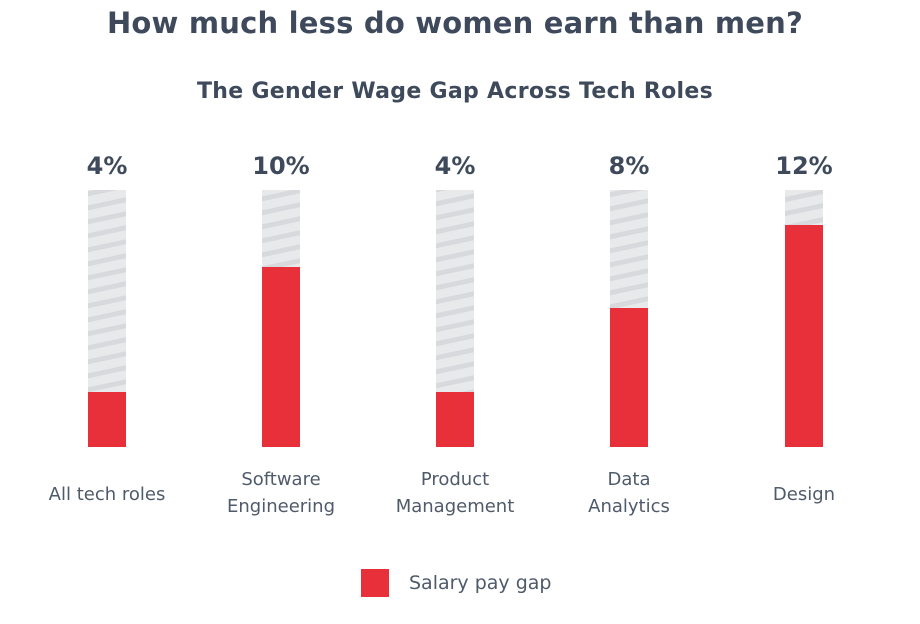 The height and width of the screenshot is (624, 920). What do you see at coordinates (629, 166) in the screenshot?
I see `value-label: 8%` at bounding box center [629, 166].